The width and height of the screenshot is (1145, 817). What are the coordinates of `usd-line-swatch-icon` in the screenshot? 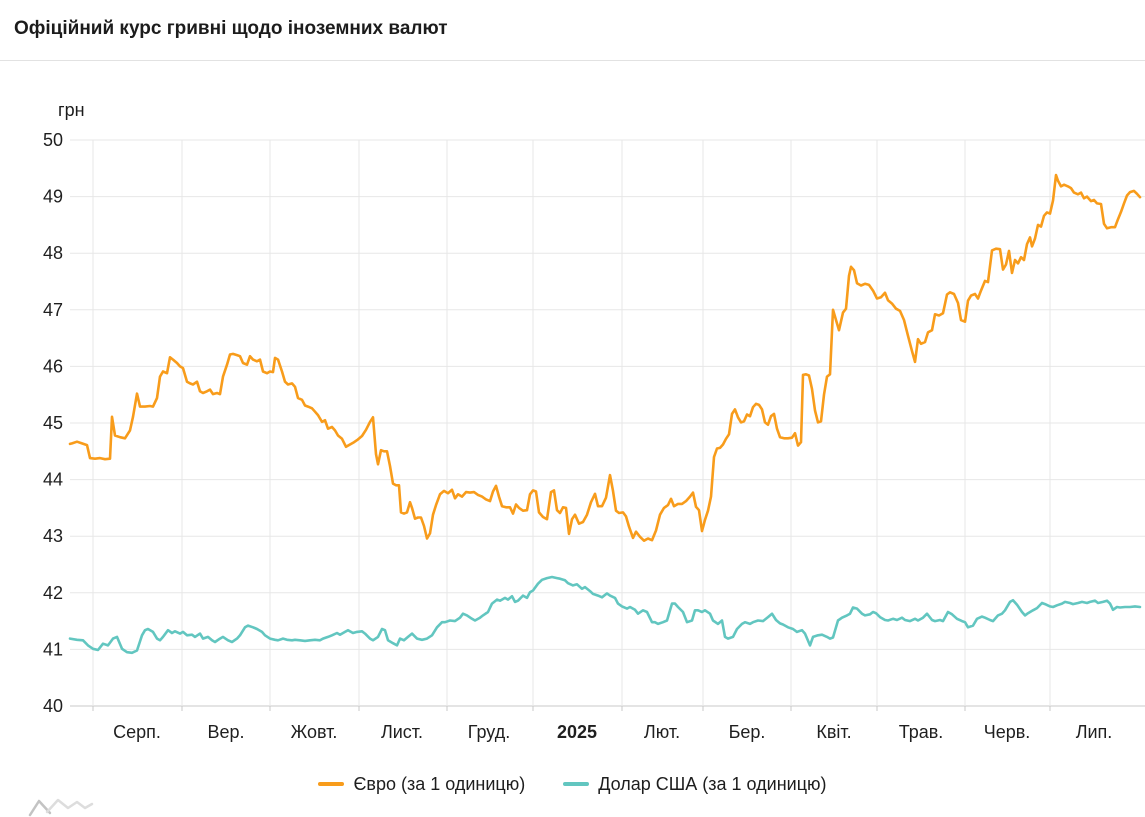 It's located at (576, 784).